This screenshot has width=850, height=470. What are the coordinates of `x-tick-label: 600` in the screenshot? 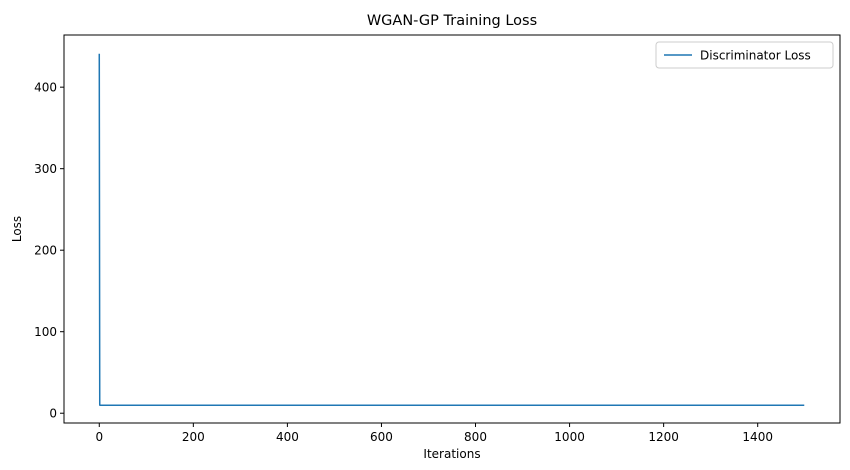 It's located at (381, 437).